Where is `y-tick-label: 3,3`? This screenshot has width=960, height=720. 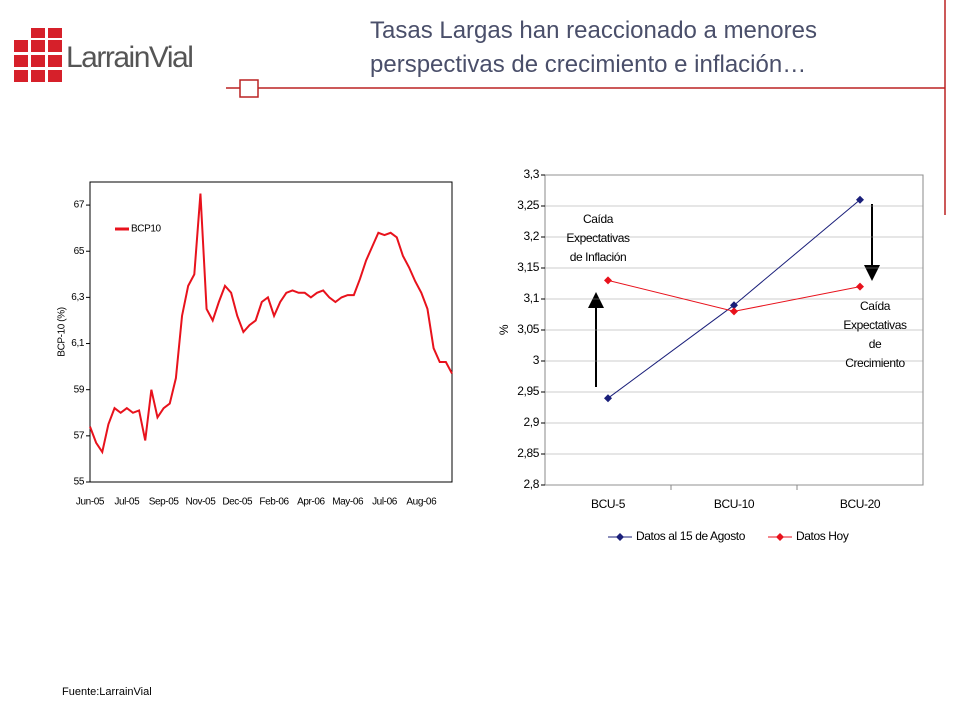
y-tick-label: 3,3 is located at coordinates (532, 174).